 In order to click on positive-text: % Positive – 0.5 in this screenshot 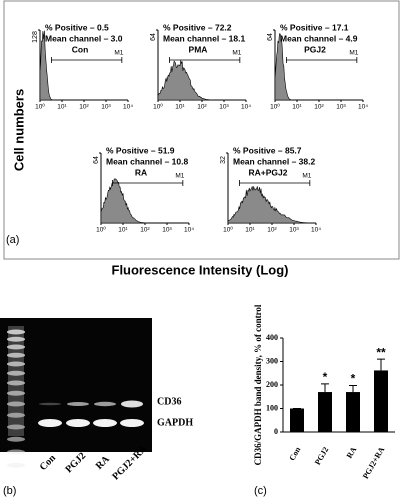, I will do `click(77, 27)`.